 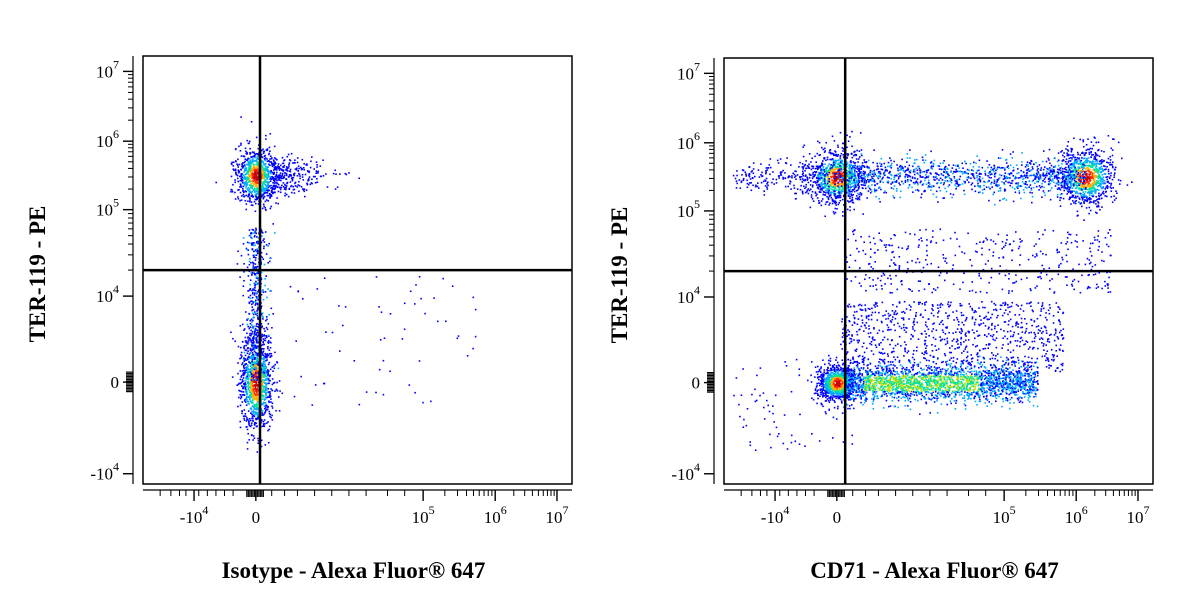 I want to click on y-axis-title: TER-119 - PE, so click(x=37, y=274).